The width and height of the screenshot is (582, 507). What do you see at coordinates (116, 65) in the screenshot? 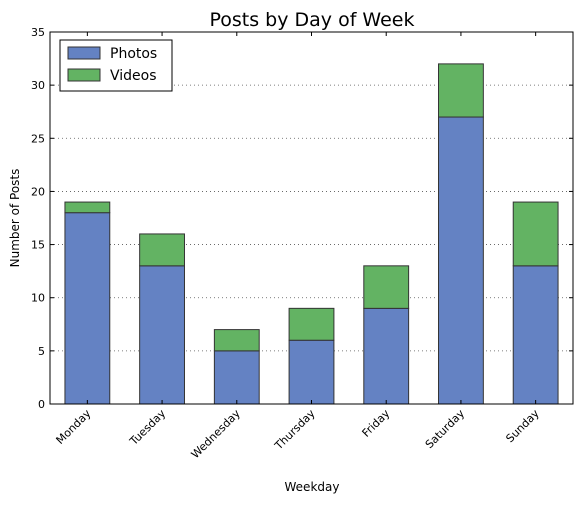
I see `legend: Photos Videos` at bounding box center [116, 65].